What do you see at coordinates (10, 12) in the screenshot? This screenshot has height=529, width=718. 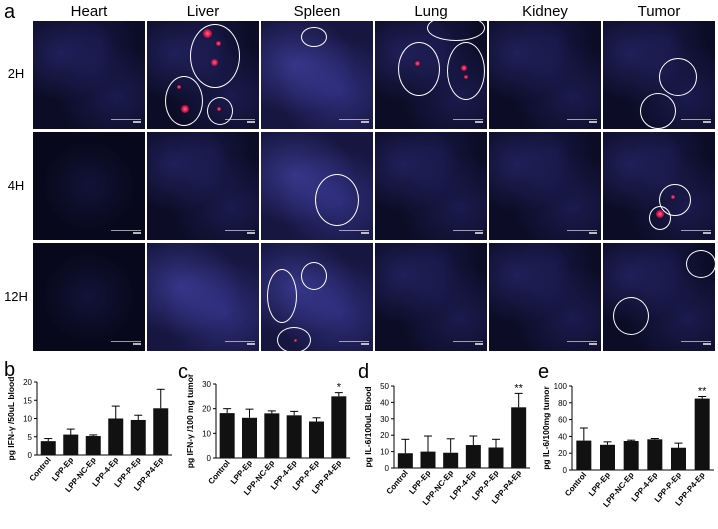 I see `panel-a-letter: a` at bounding box center [10, 12].